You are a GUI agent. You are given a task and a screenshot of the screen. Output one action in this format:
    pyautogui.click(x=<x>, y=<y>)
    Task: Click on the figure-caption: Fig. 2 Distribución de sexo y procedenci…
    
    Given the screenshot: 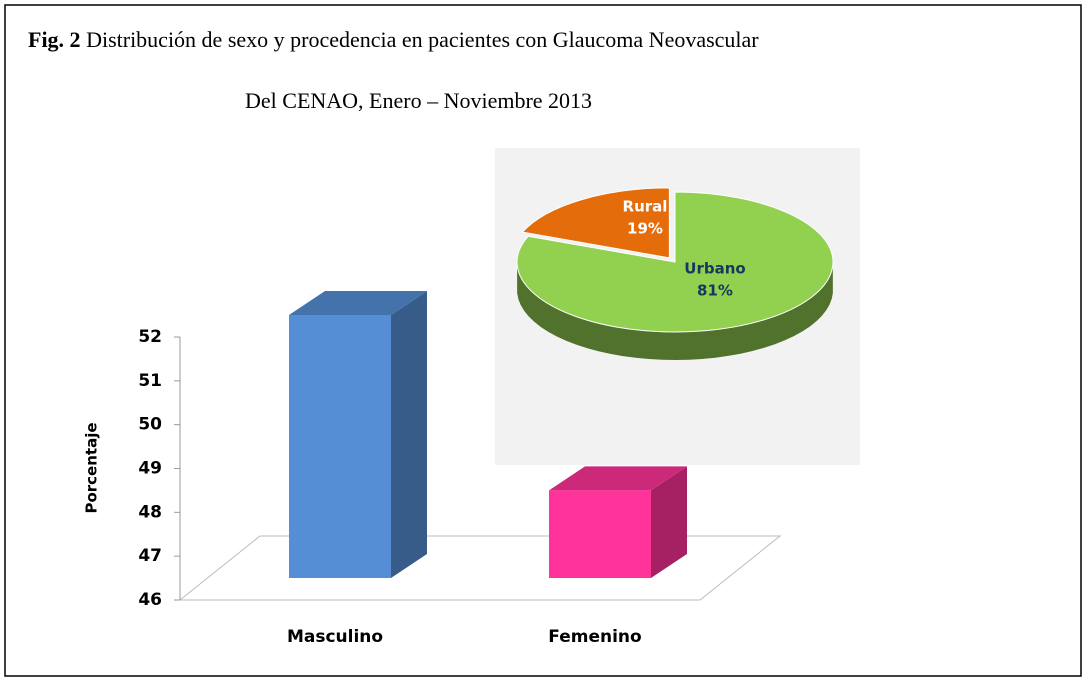 What is the action you would take?
    pyautogui.click(x=393, y=39)
    